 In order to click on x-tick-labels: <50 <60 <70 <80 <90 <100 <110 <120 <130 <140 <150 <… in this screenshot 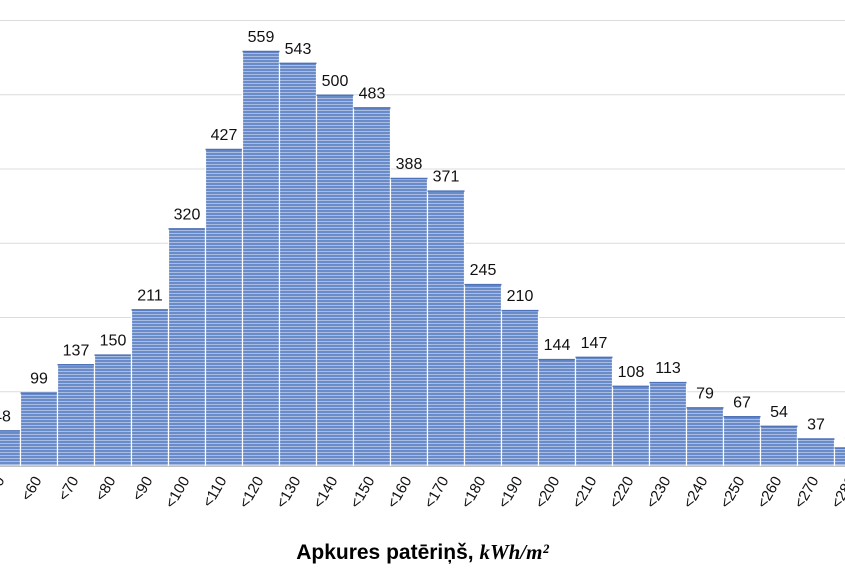, I will do `click(422, 493)`.